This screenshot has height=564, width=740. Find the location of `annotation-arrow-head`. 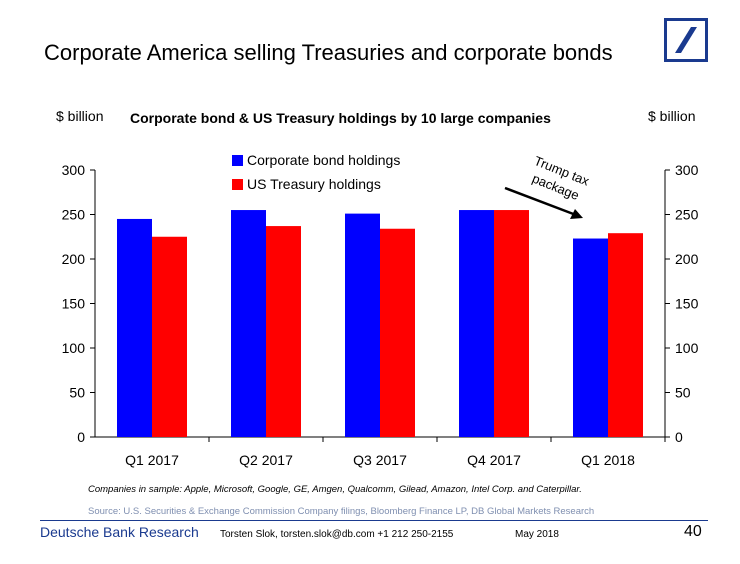

annotation-arrow-head is located at coordinates (576, 214).